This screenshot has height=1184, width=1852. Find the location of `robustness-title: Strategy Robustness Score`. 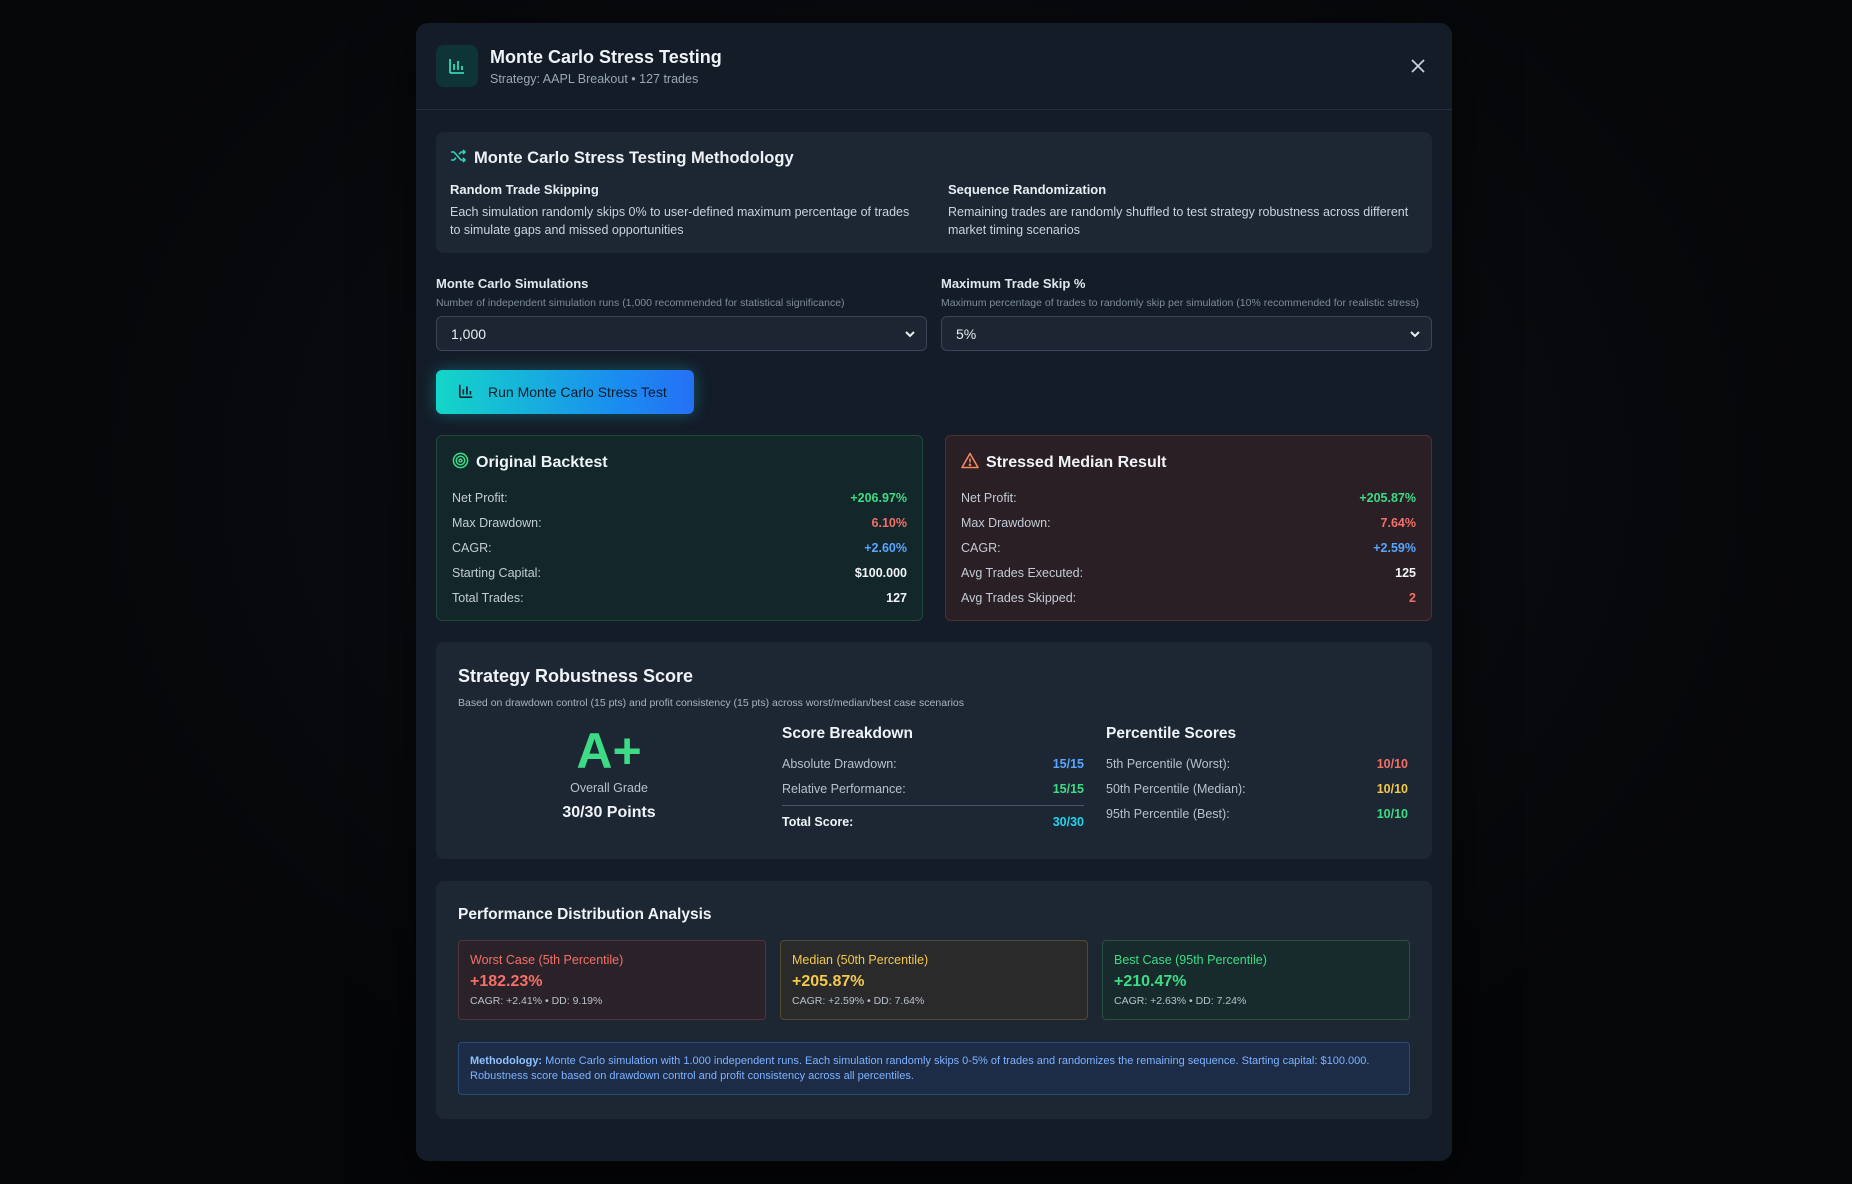

robustness-title: Strategy Robustness Score is located at coordinates (576, 676).